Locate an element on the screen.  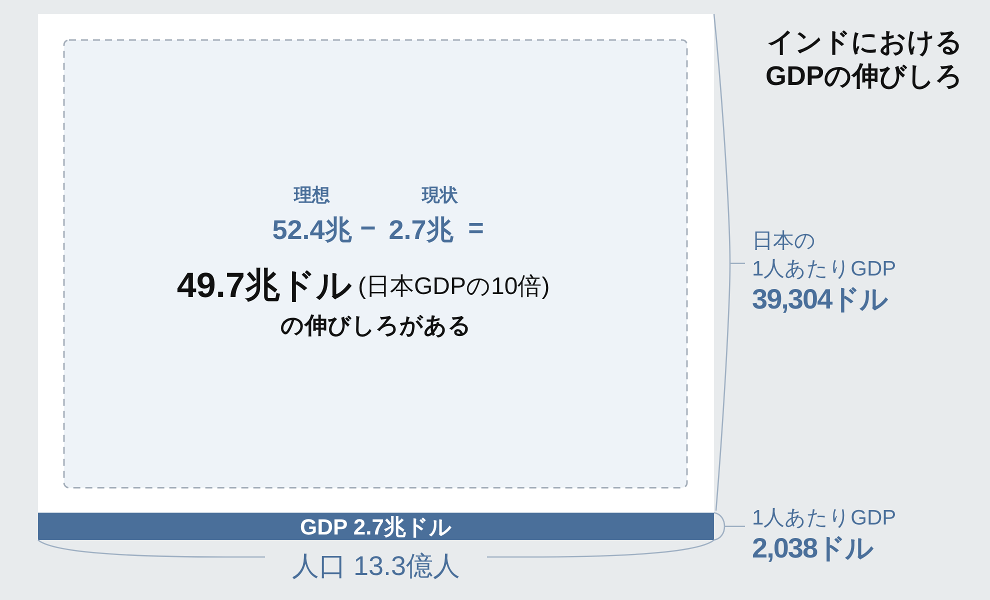
data-label: 2,038ドル is located at coordinates (813, 548).